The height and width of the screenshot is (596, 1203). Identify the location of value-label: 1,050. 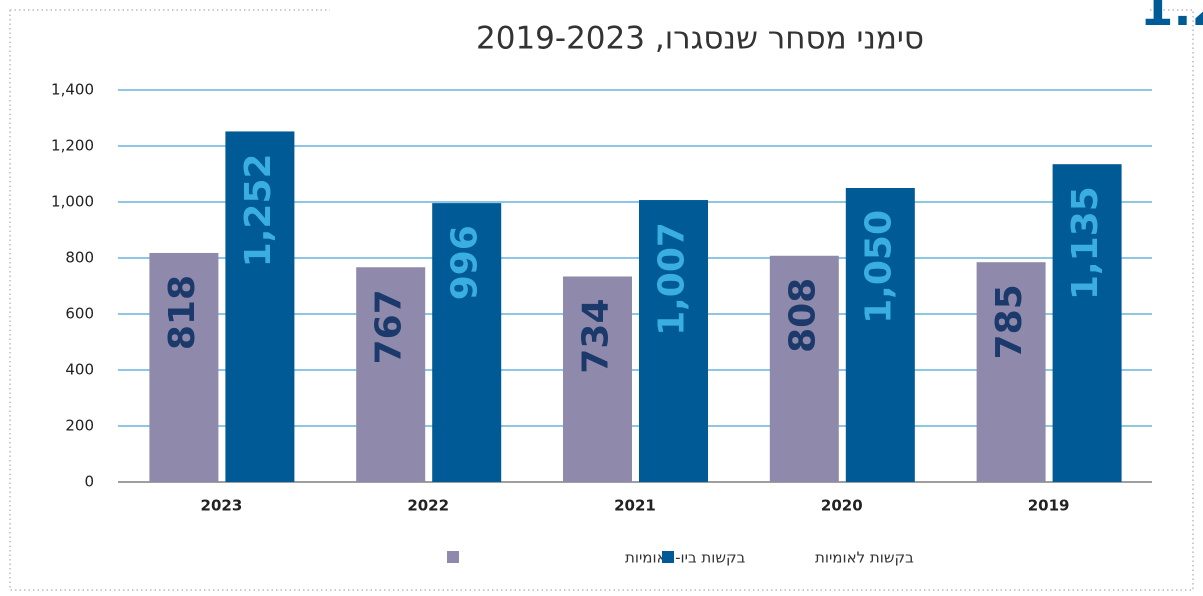
(878, 267).